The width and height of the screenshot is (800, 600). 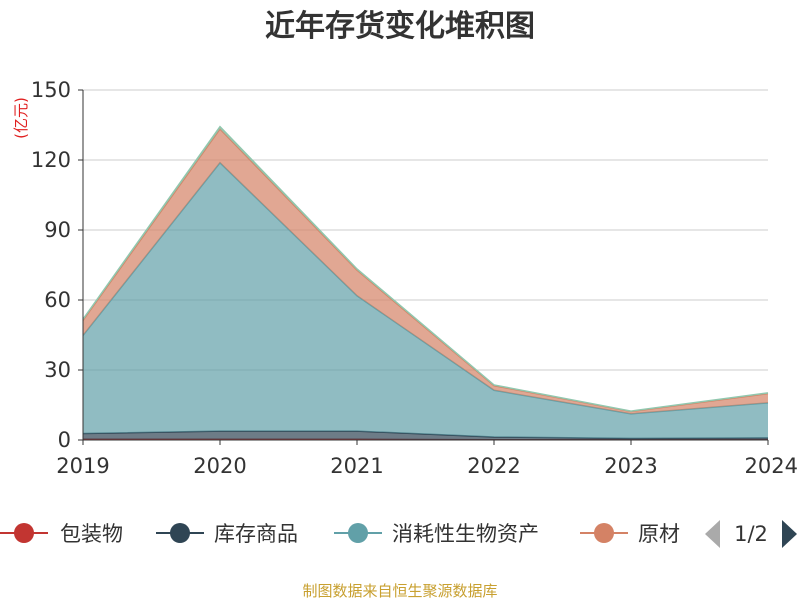 I want to click on legend: 包装物 库存商品 消耗性生物资产 原材 1/2, so click(x=398, y=530).